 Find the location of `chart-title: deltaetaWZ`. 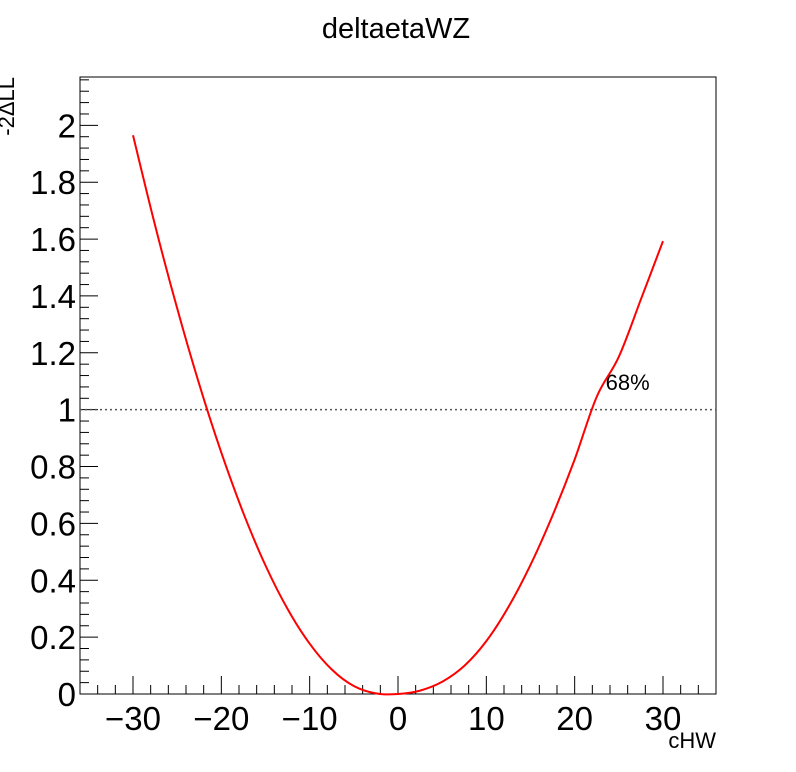

chart-title: deltaetaWZ is located at coordinates (396, 29).